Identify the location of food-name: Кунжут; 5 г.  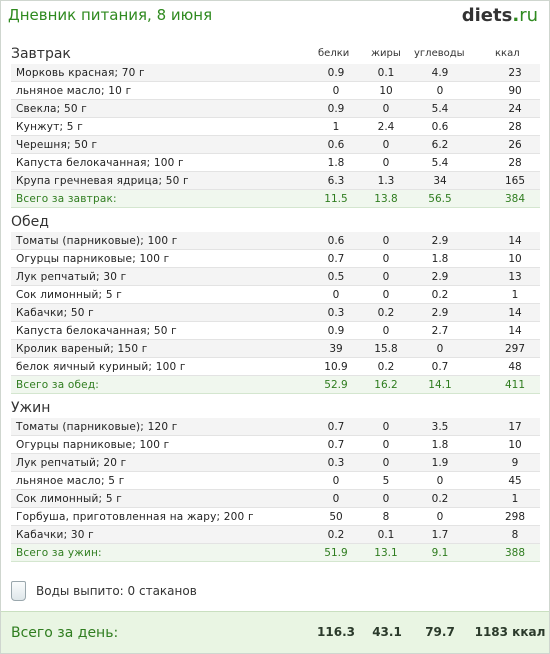
(49, 127).